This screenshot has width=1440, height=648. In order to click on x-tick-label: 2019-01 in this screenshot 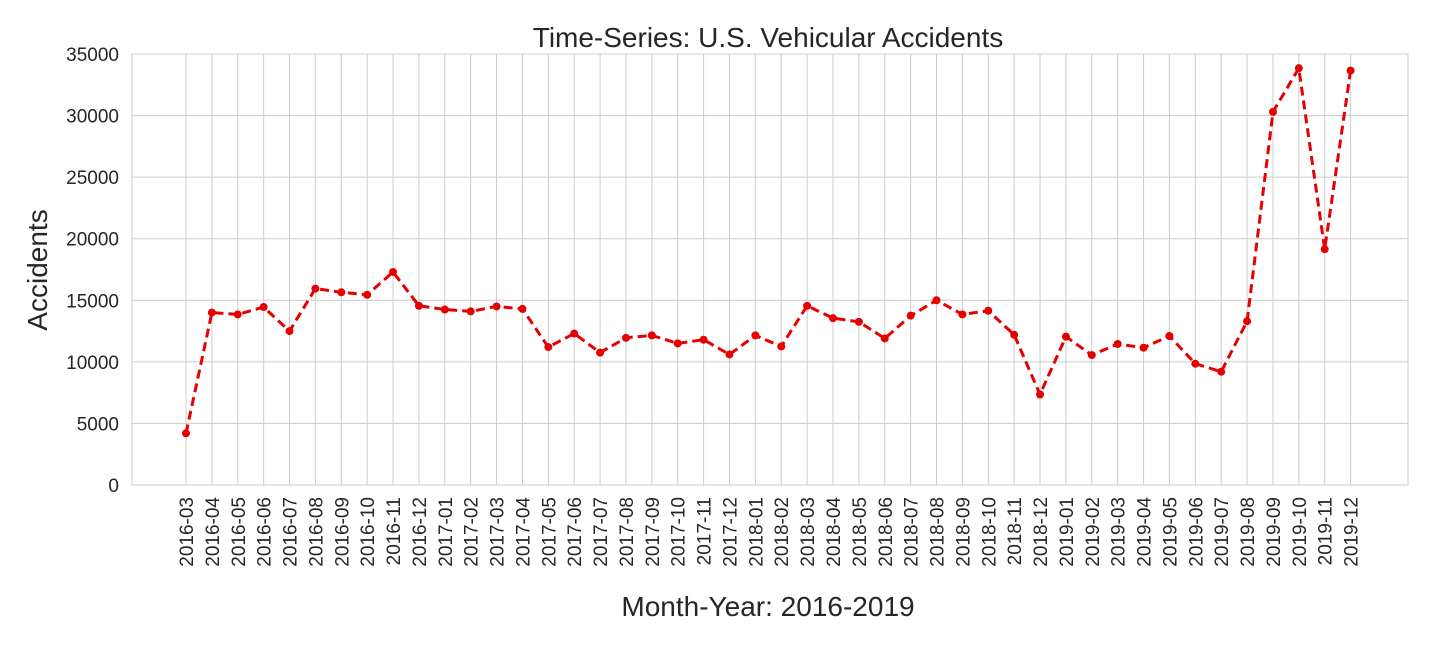, I will do `click(1067, 532)`.